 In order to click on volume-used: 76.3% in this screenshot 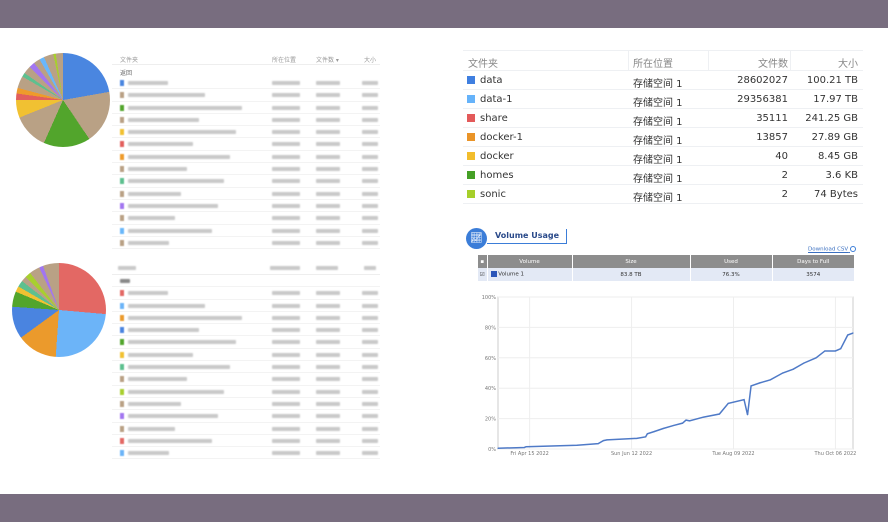, I will do `click(731, 274)`.